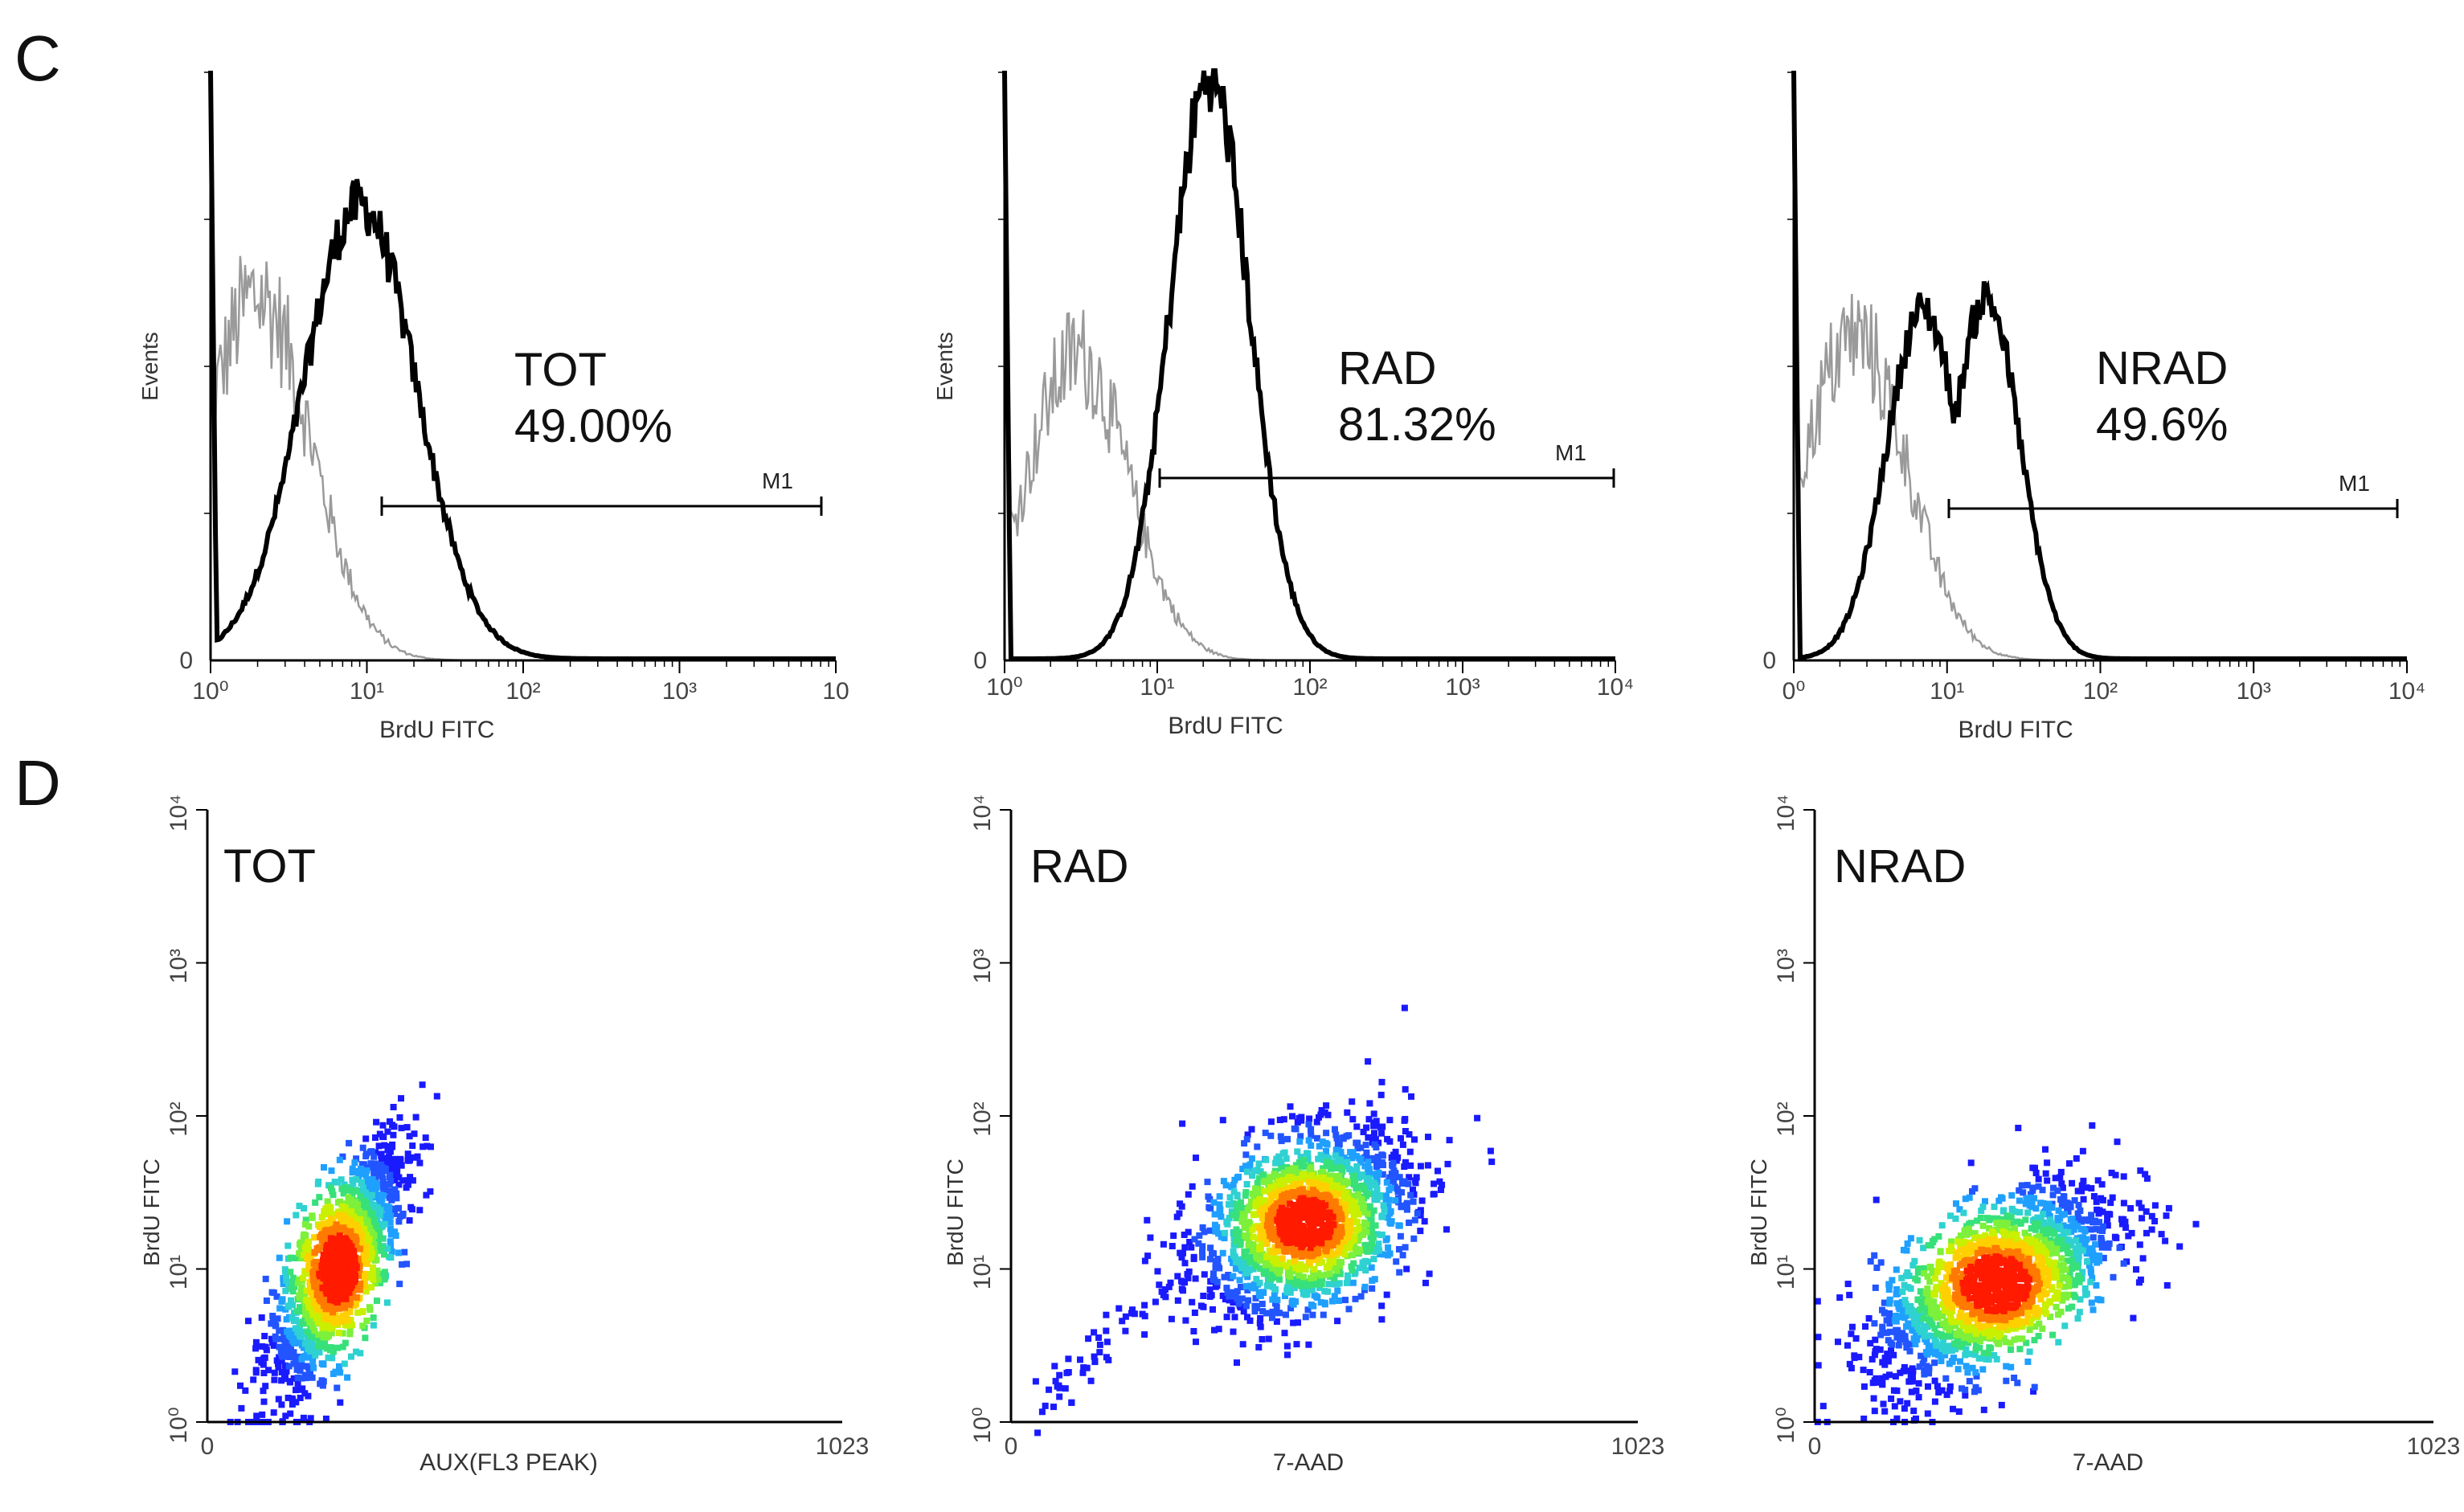 The width and height of the screenshot is (2464, 1512). Describe the element at coordinates (843, 1446) in the screenshot. I see `x-tick-label: 1023` at that location.